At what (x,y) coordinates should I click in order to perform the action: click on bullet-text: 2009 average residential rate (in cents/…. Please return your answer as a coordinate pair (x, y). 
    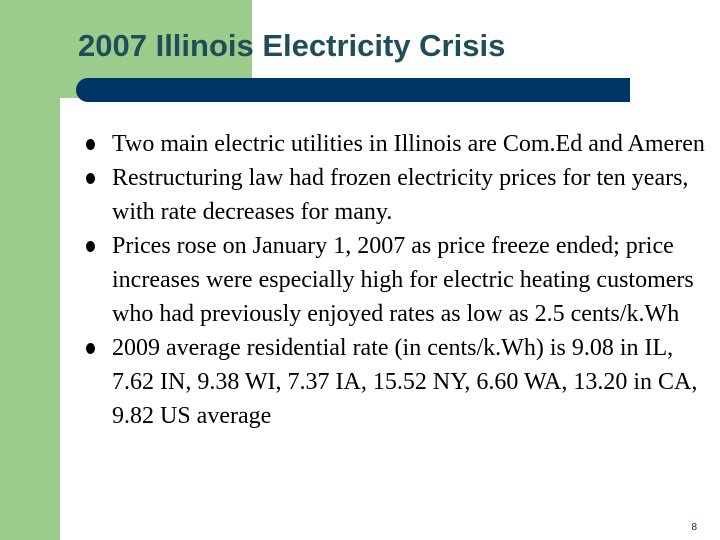
    Looking at the image, I should click on (405, 382).